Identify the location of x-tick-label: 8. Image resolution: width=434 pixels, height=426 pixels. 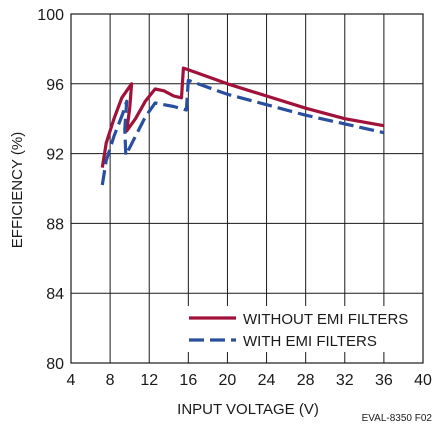
(110, 380).